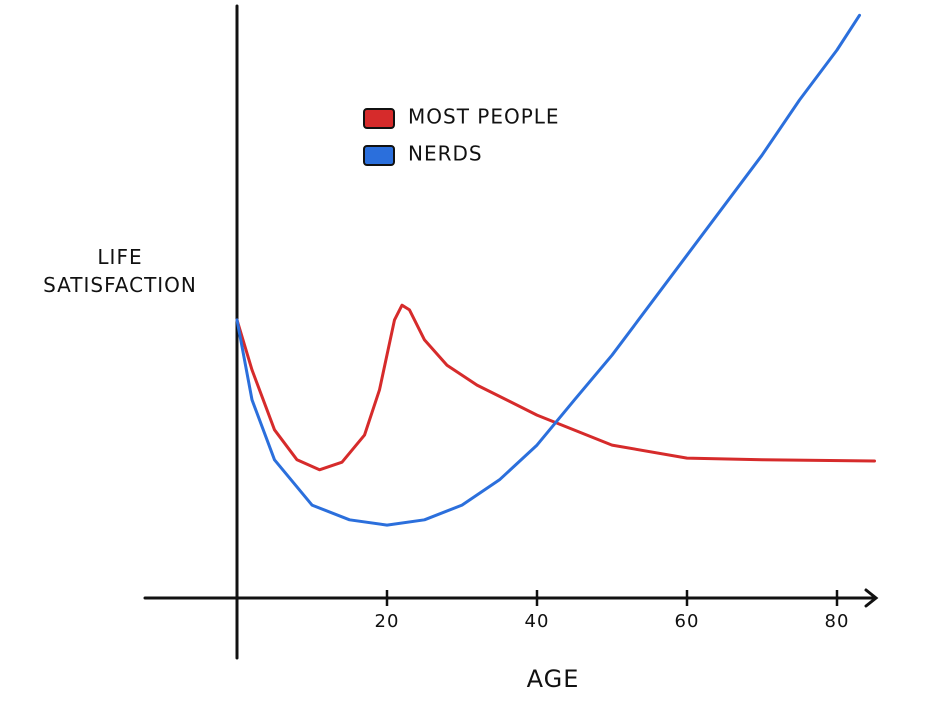 The image size is (932, 718). I want to click on x-tick-label: 80, so click(837, 621).